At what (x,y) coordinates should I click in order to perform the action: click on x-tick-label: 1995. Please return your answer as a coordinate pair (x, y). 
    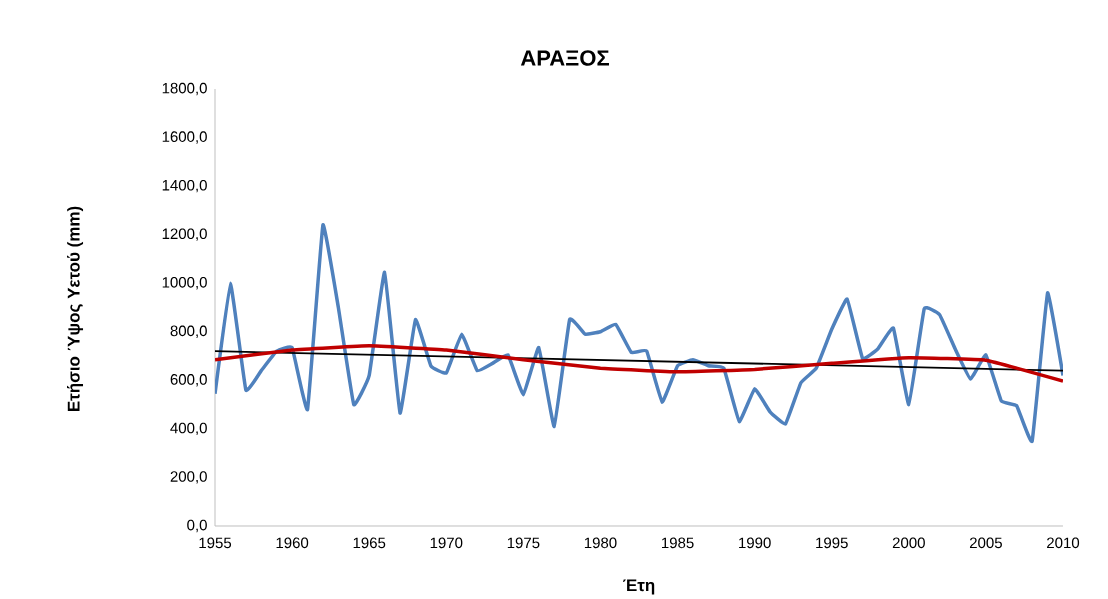
    Looking at the image, I should click on (832, 543).